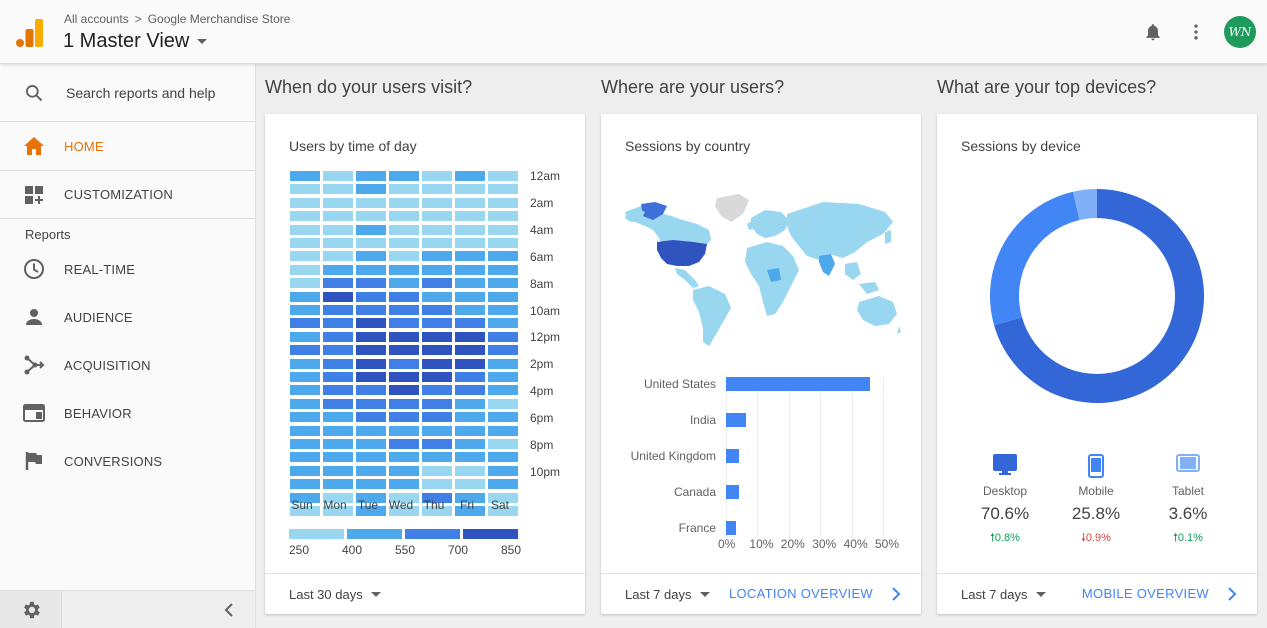 Image resolution: width=1267 pixels, height=628 pixels. Describe the element at coordinates (127, 461) in the screenshot. I see `sidebar-item-conversions: CONVERSIONS` at that location.